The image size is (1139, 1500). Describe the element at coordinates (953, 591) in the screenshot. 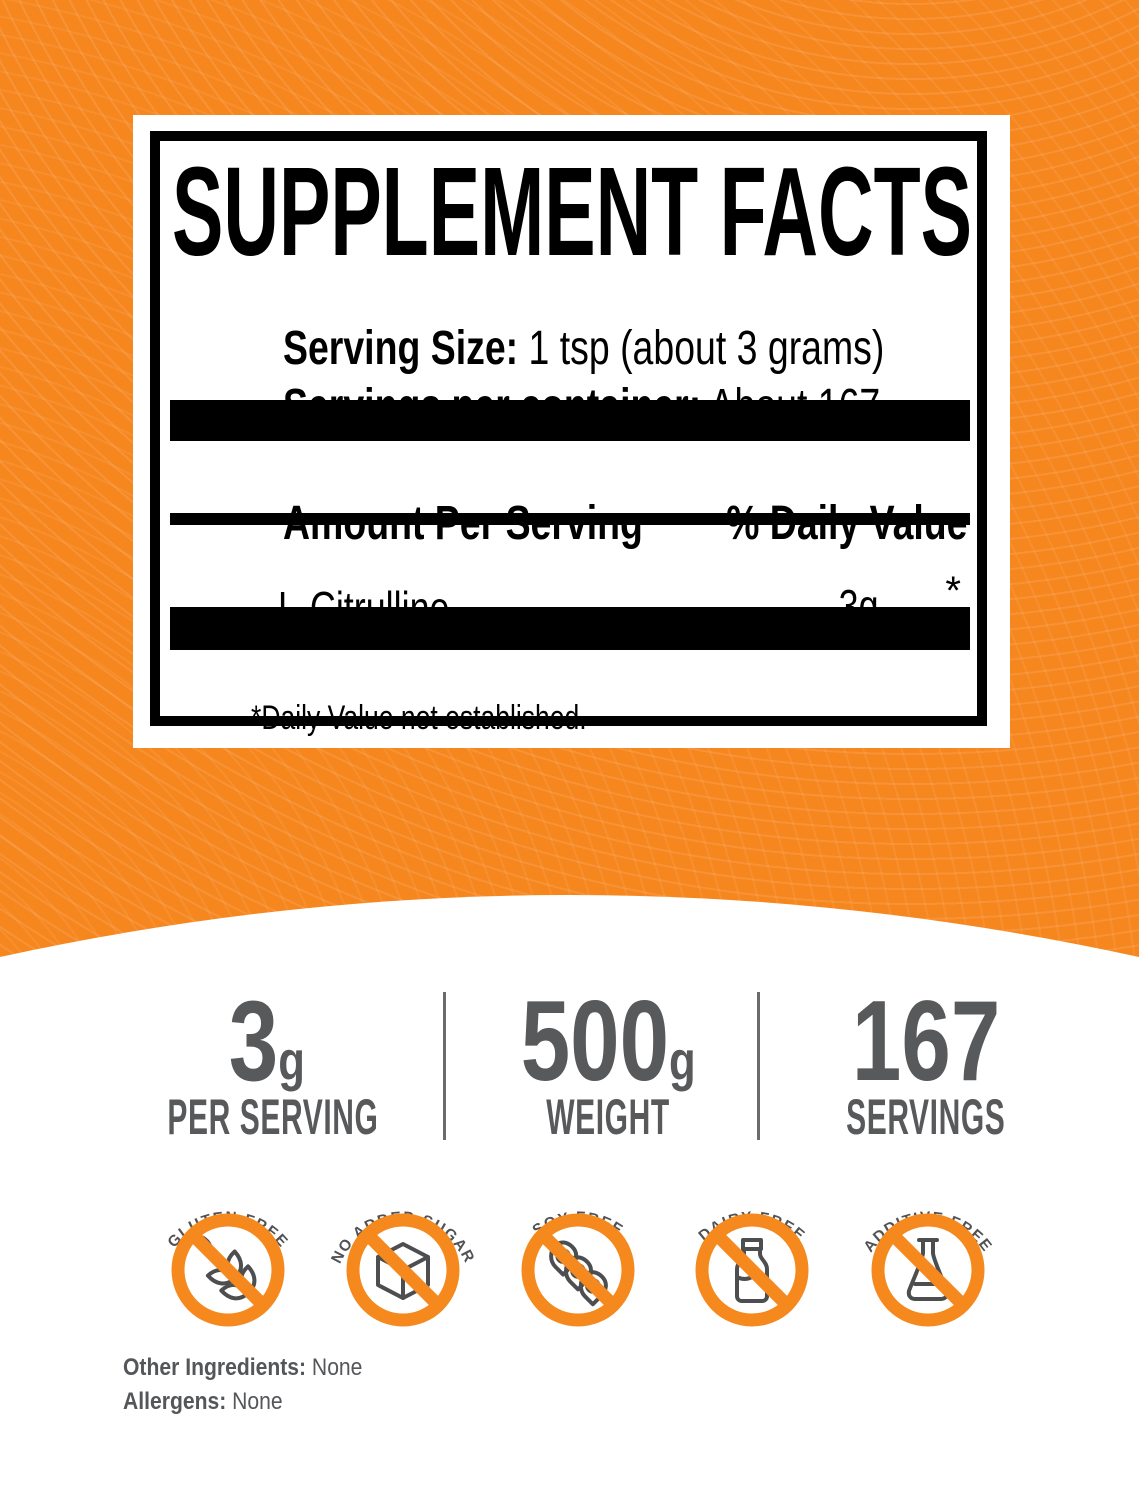

I see `daily-value-asterisk: *` at that location.